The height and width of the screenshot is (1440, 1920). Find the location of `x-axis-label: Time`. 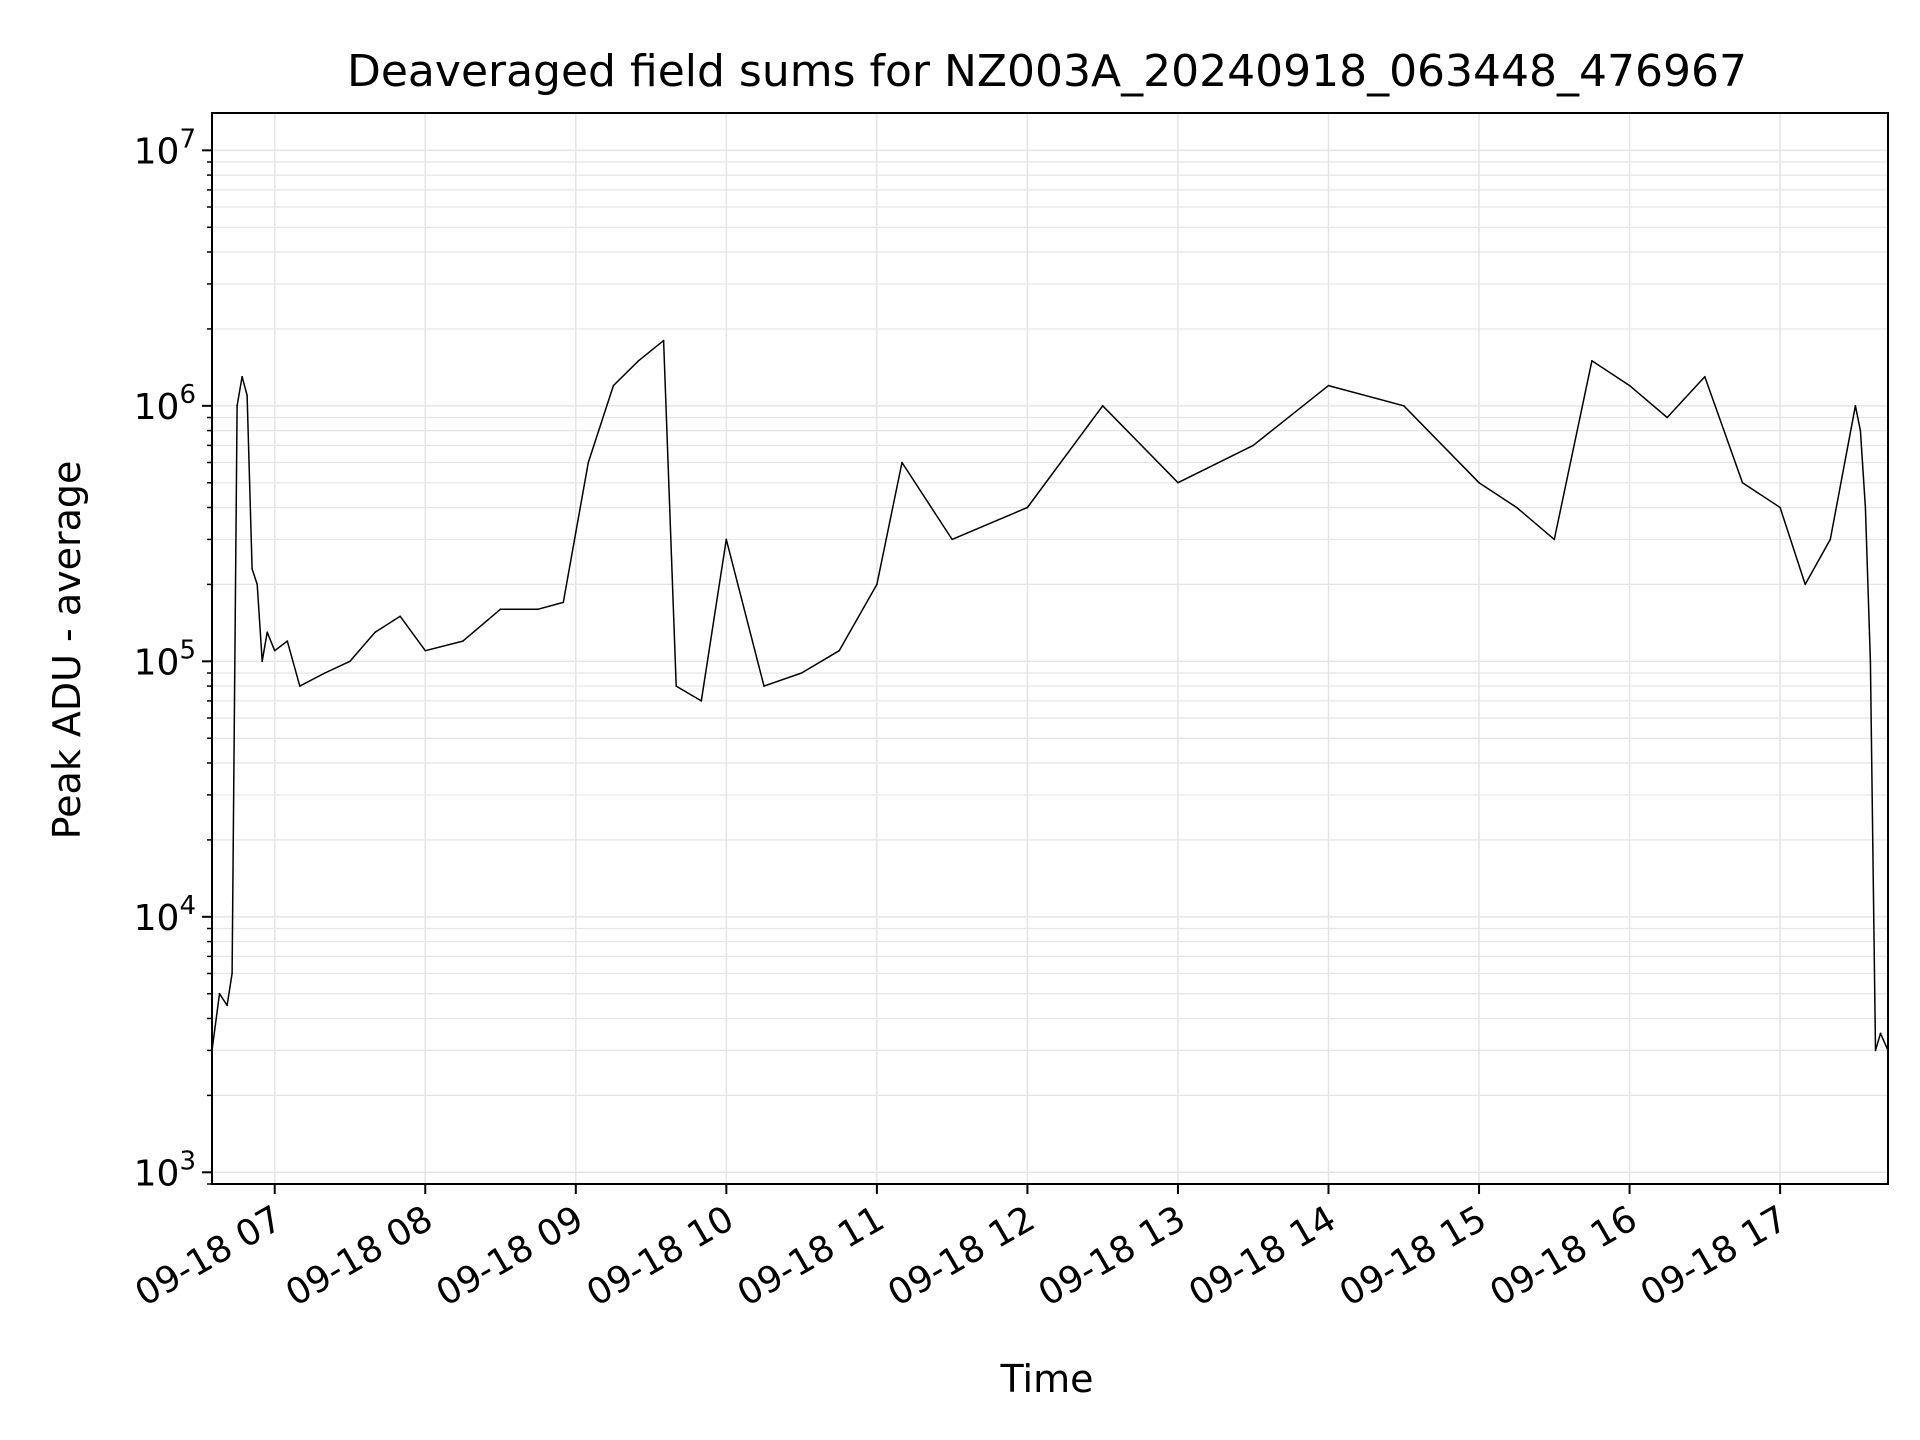

x-axis-label: Time is located at coordinates (1047, 1379).